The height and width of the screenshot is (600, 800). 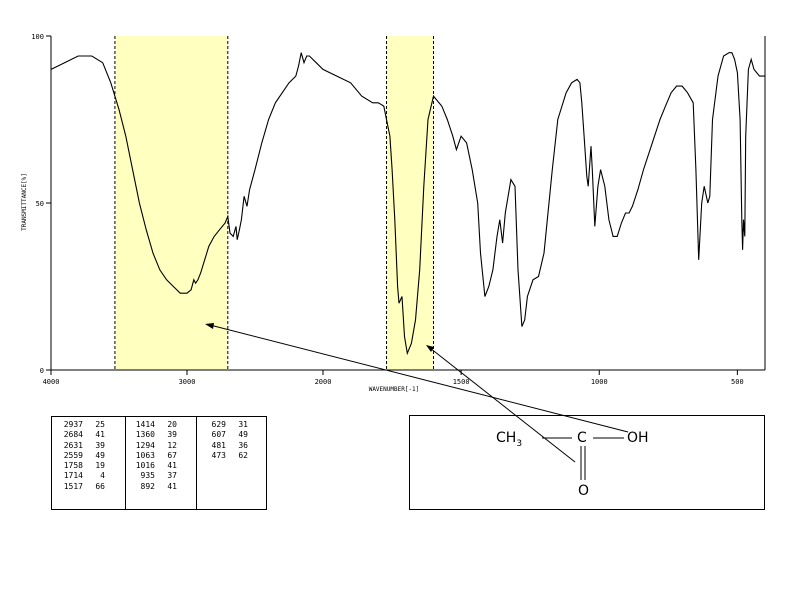 What do you see at coordinates (73, 435) in the screenshot?
I see `peak-wavenumber: 2684` at bounding box center [73, 435].